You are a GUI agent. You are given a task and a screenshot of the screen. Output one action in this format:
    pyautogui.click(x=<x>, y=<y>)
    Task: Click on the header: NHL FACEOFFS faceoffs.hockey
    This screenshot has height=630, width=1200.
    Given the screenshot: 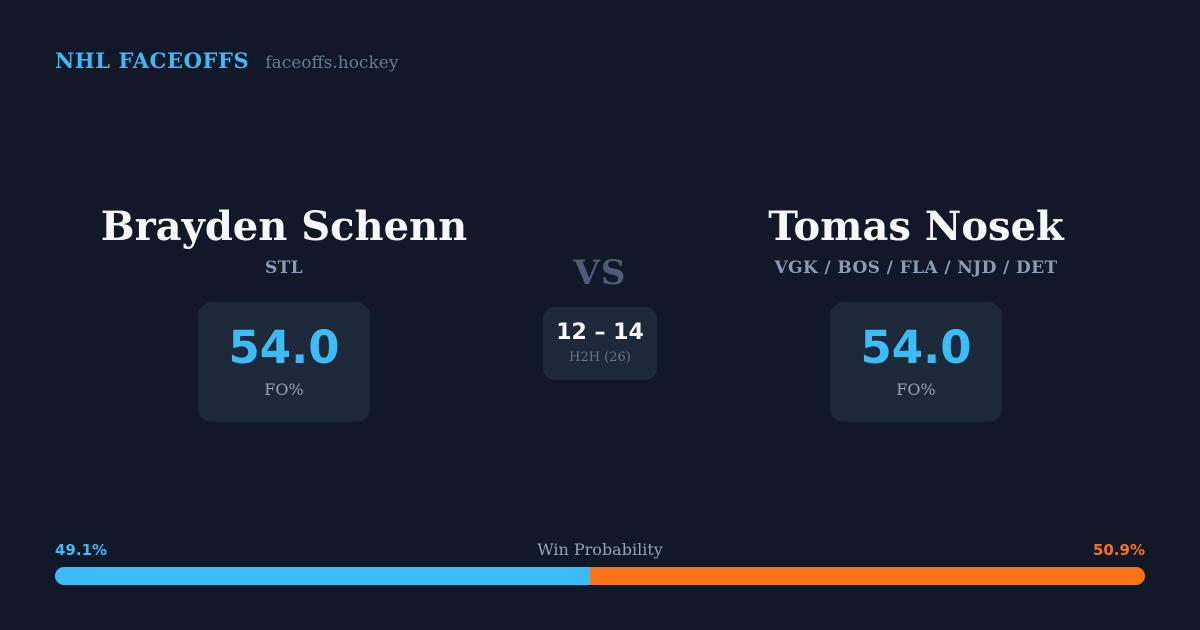 What is the action you would take?
    pyautogui.click(x=226, y=60)
    